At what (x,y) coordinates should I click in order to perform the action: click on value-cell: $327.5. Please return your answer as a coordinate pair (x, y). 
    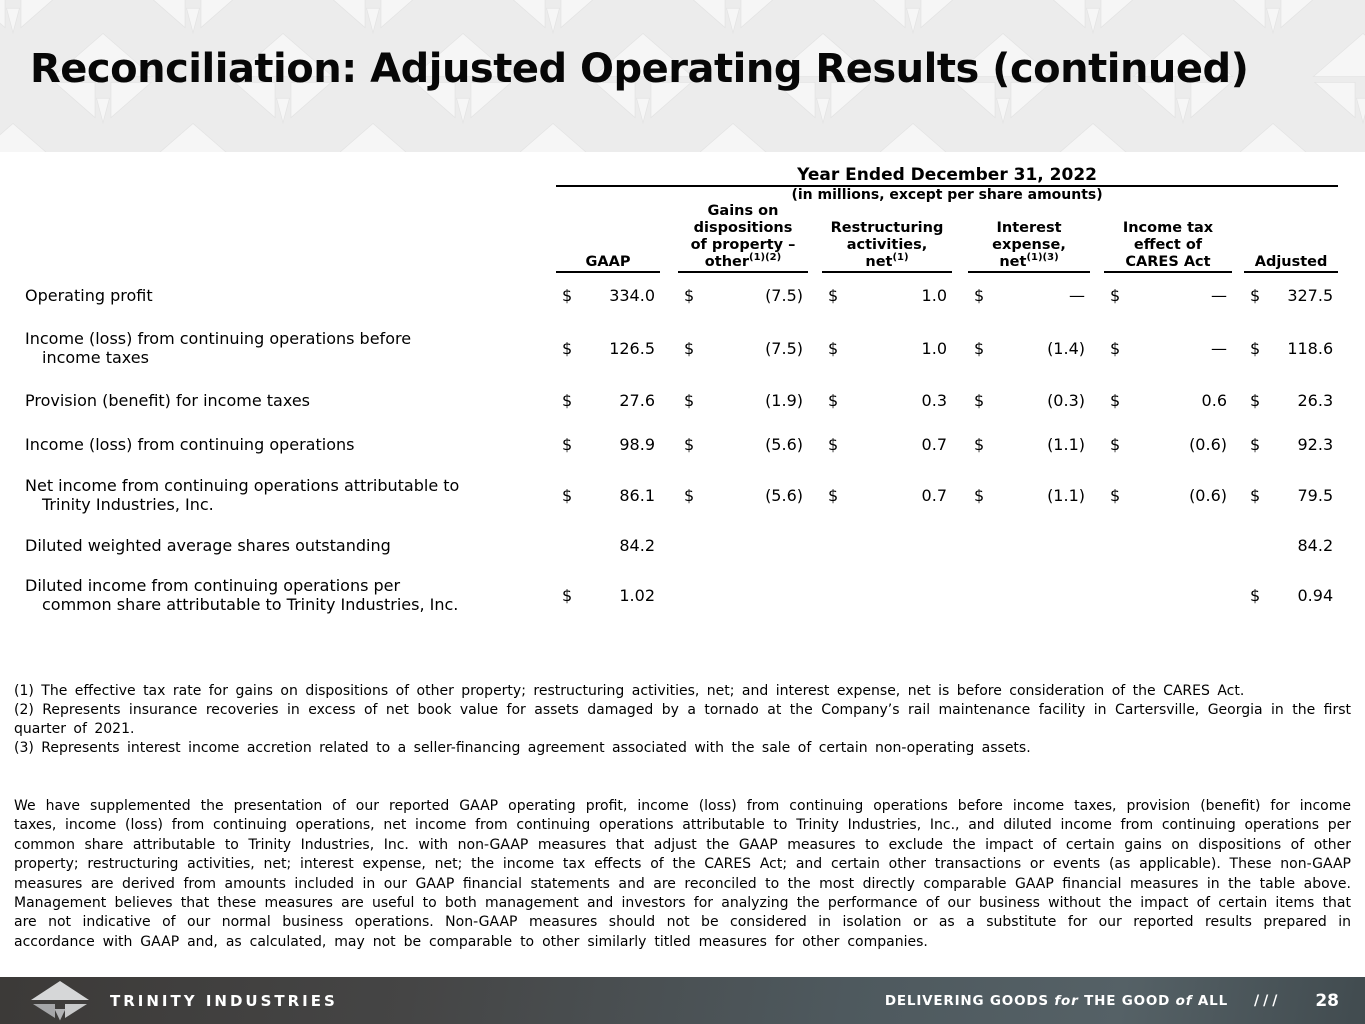
    Looking at the image, I should click on (1292, 295).